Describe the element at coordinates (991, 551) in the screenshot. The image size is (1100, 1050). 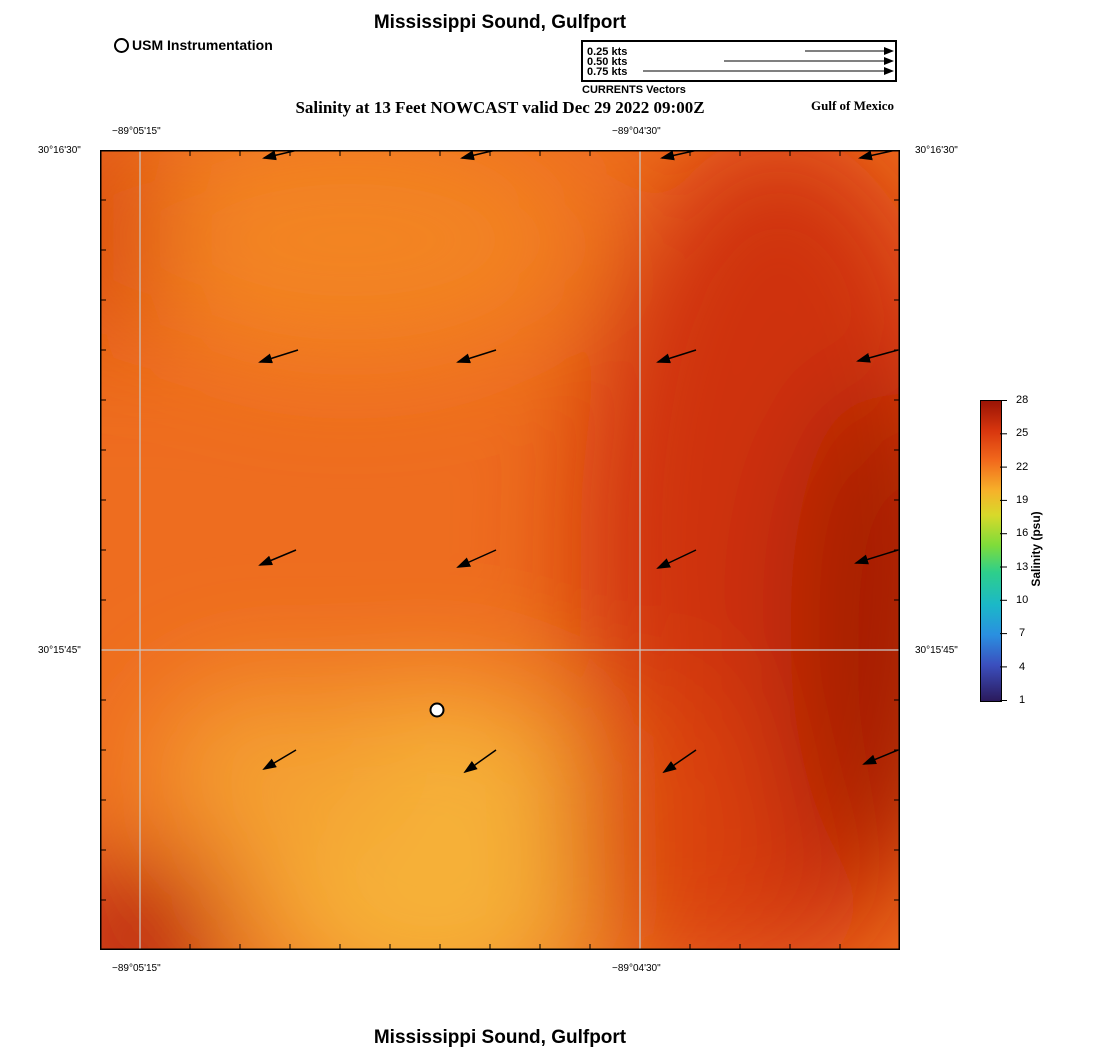
I see `salinity-colorbar` at that location.